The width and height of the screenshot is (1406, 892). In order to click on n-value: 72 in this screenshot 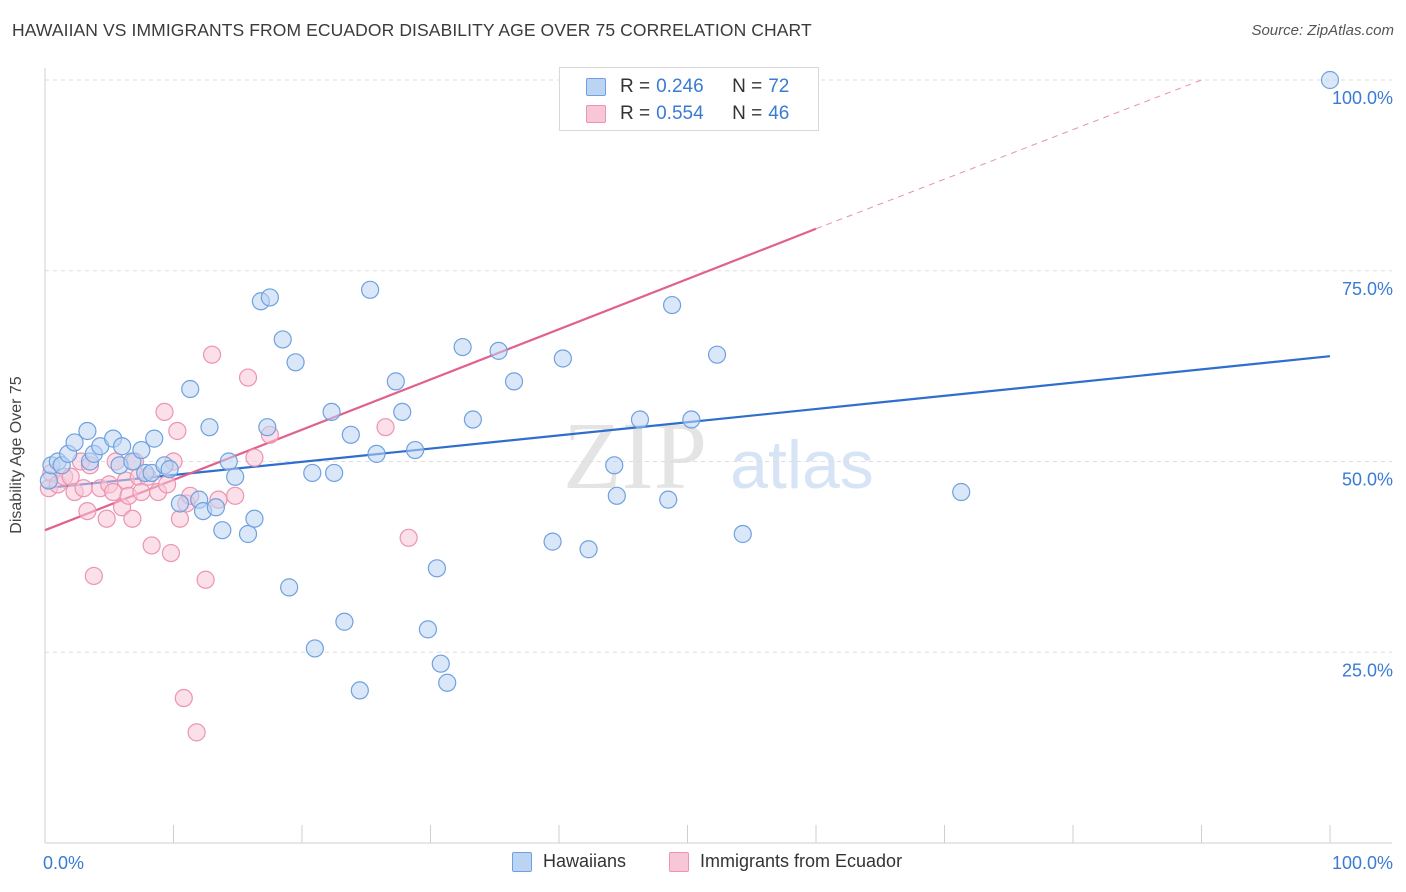, I will do `click(779, 86)`.